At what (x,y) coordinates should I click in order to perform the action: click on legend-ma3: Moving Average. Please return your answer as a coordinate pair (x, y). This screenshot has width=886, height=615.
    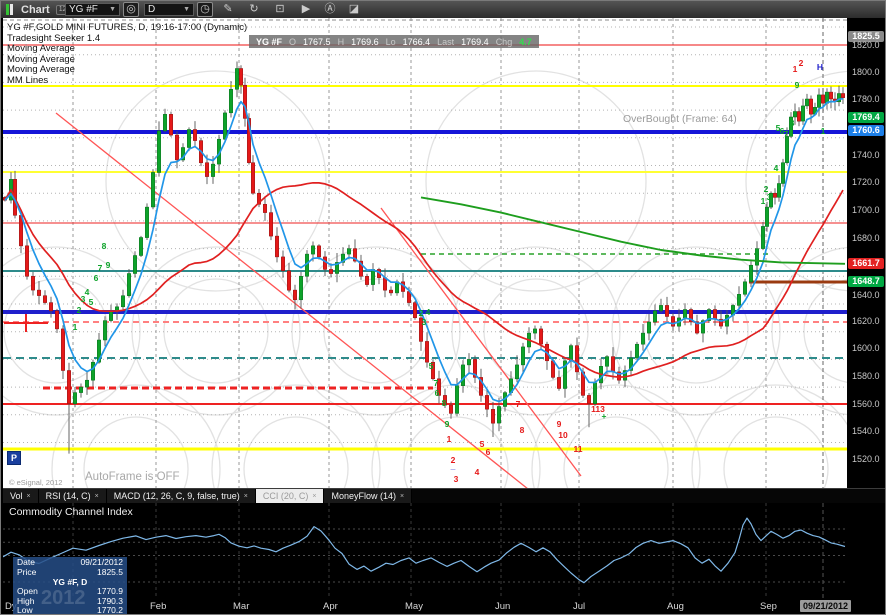
    Looking at the image, I should click on (41, 69).